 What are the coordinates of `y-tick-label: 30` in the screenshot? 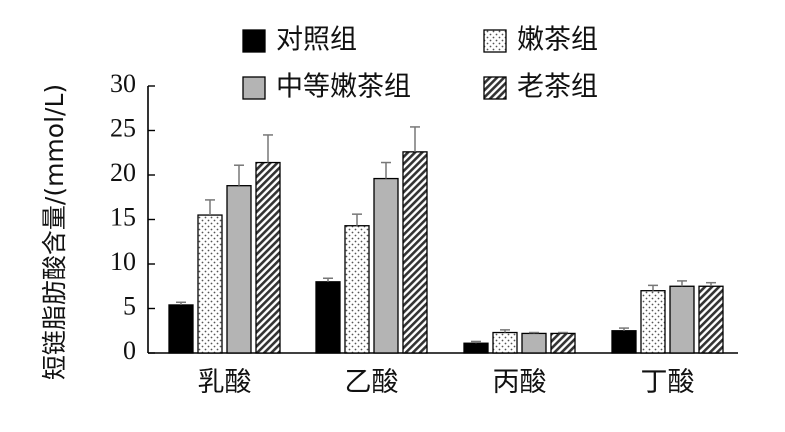 It's located at (123, 83).